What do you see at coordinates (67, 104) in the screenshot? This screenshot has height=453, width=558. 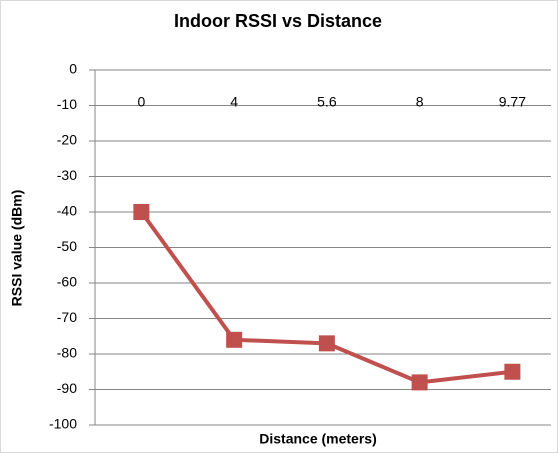 I see `y-tick-label: -10` at bounding box center [67, 104].